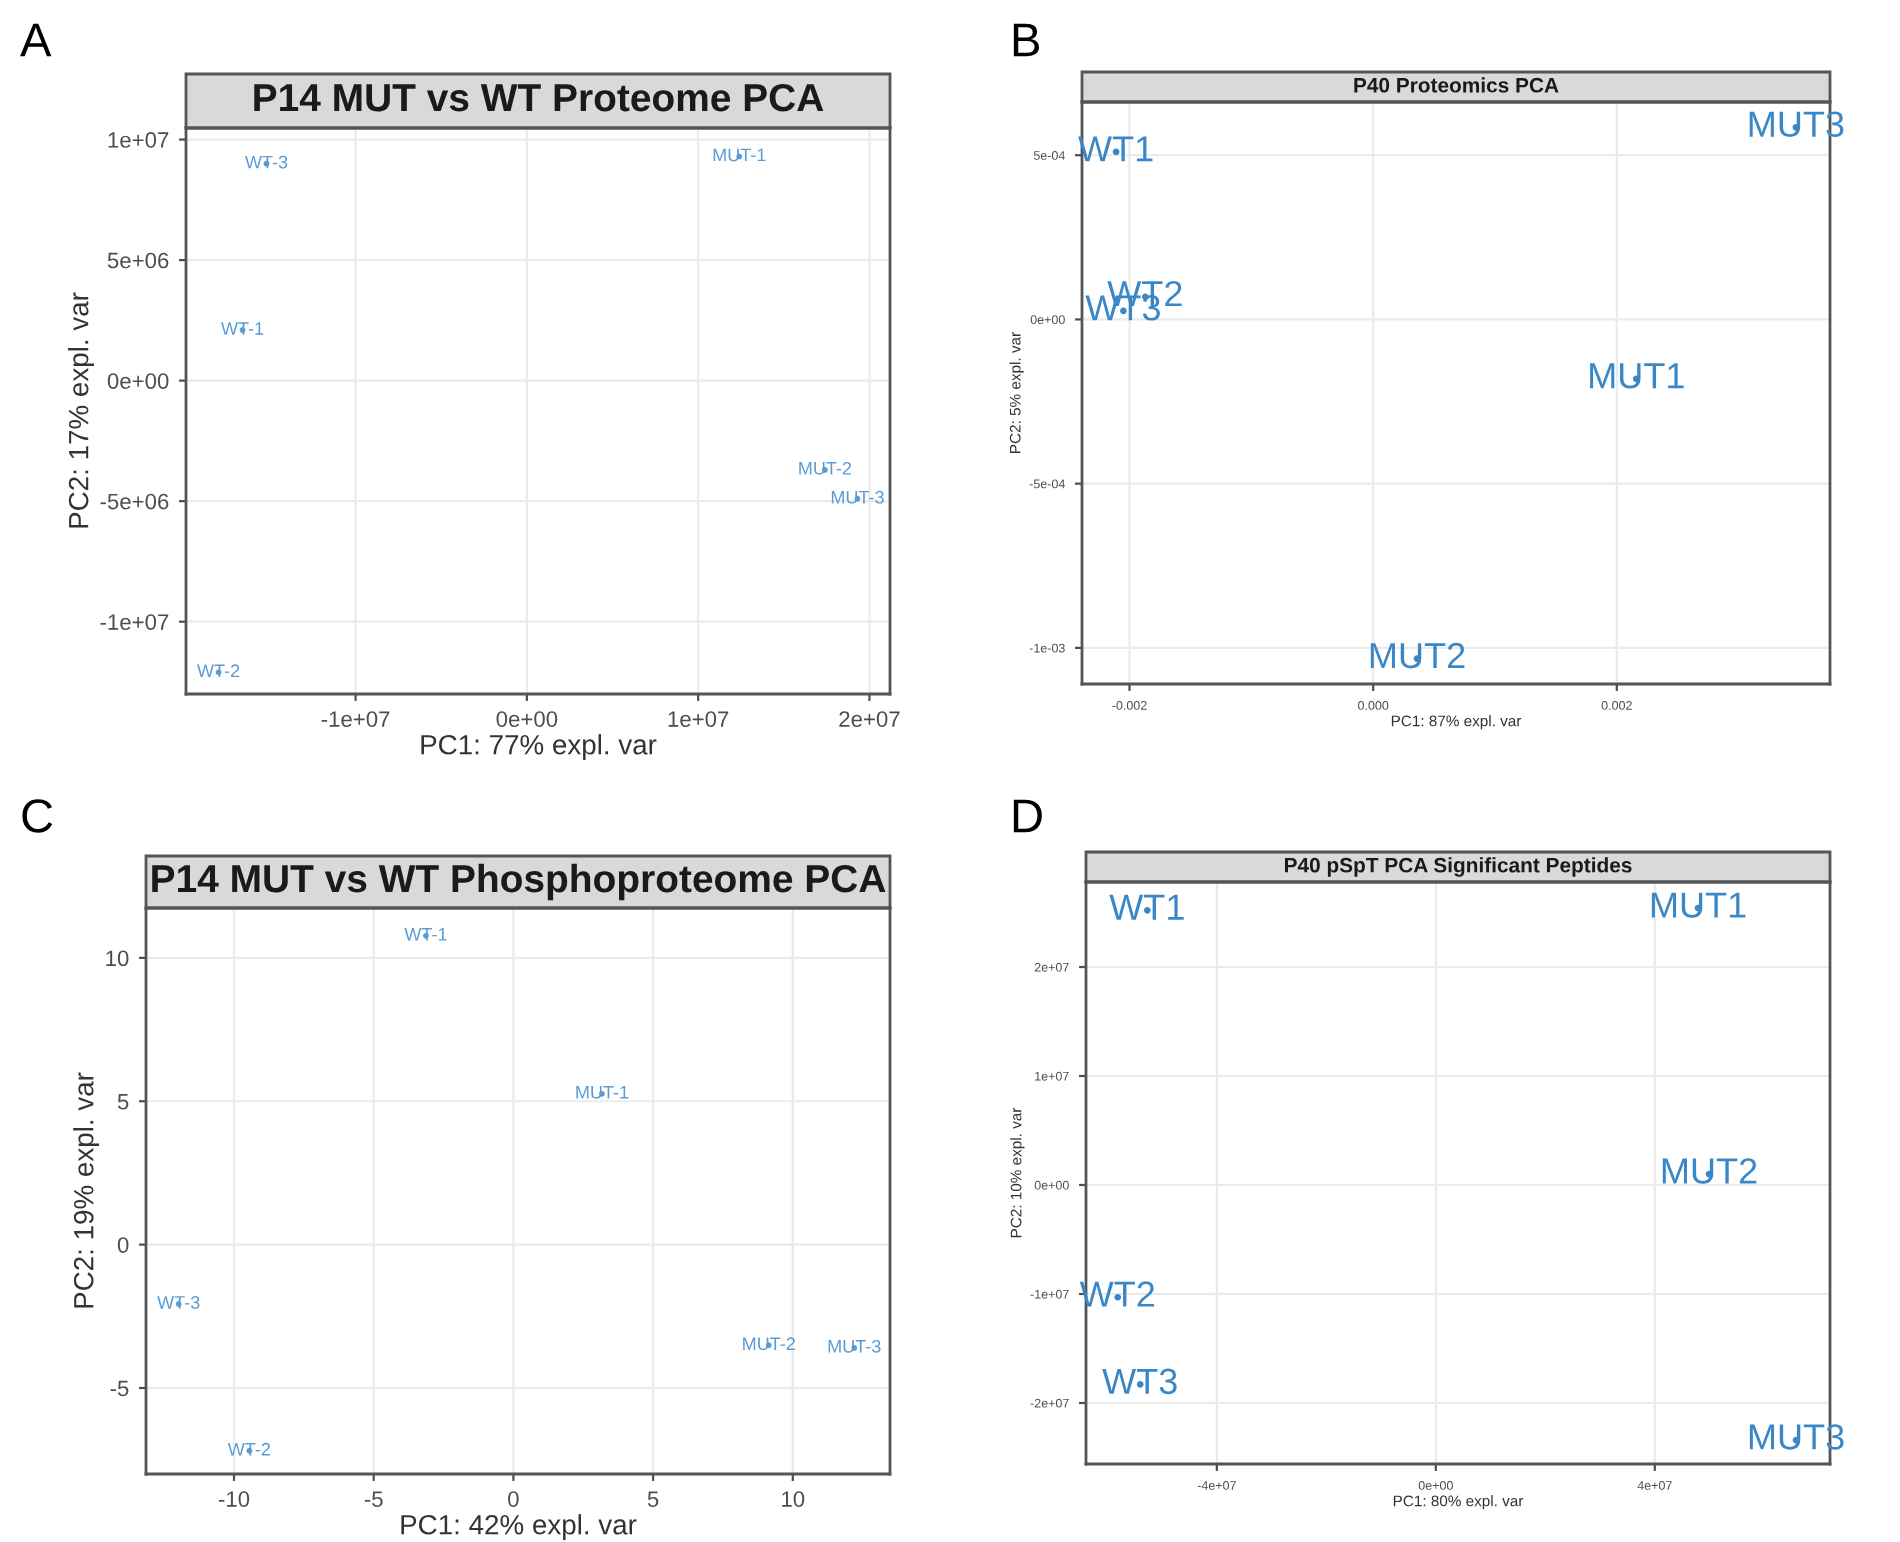 Image resolution: width=1900 pixels, height=1542 pixels. Describe the element at coordinates (1146, 907) in the screenshot. I see `data-label: WT1` at that location.